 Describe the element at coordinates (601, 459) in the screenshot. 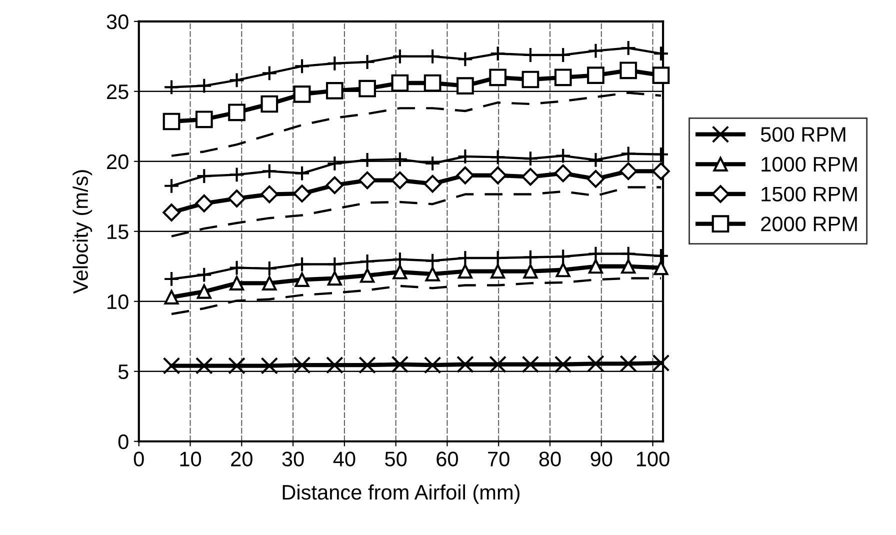

I see `x-tick-label: 90` at that location.